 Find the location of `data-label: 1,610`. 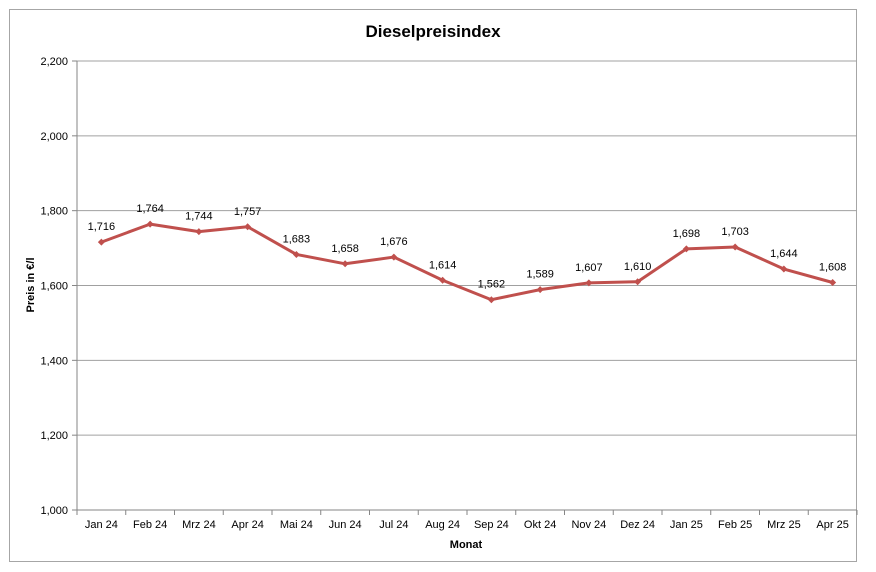

data-label: 1,610 is located at coordinates (638, 267).